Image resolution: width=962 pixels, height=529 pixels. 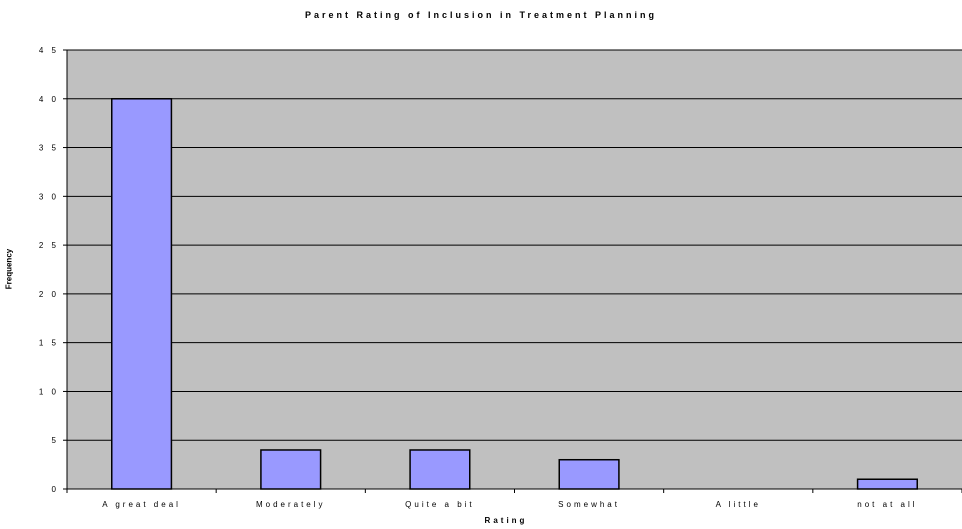 What do you see at coordinates (49, 391) in the screenshot?
I see `y-tick-label: 1 0` at bounding box center [49, 391].